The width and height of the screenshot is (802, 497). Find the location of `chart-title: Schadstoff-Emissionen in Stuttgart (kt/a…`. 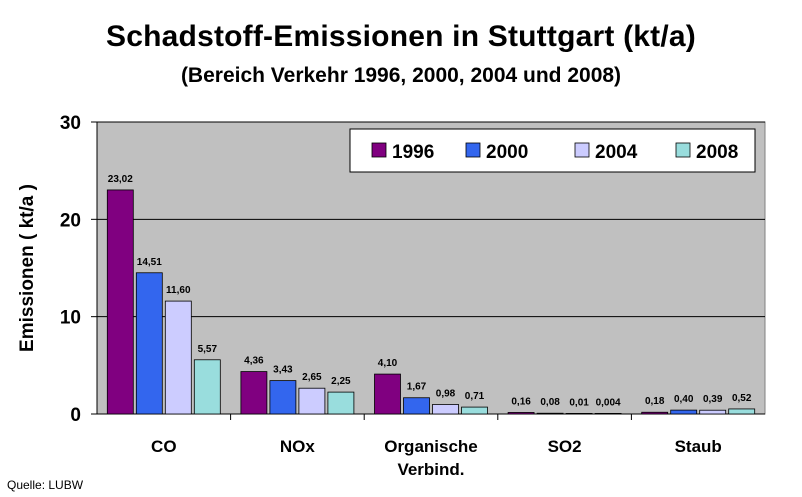

chart-title: Schadstoff-Emissionen in Stuttgart (kt/a… is located at coordinates (401, 36).